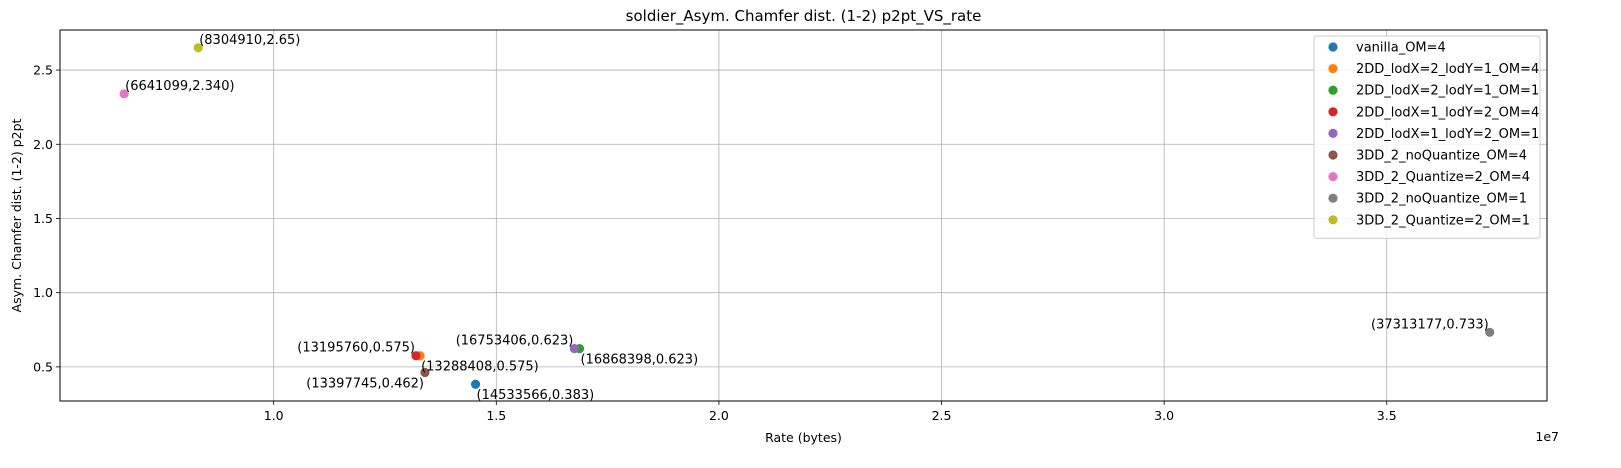 This screenshot has width=1621, height=468. I want to click on y-tick-label: 2.0, so click(43, 144).